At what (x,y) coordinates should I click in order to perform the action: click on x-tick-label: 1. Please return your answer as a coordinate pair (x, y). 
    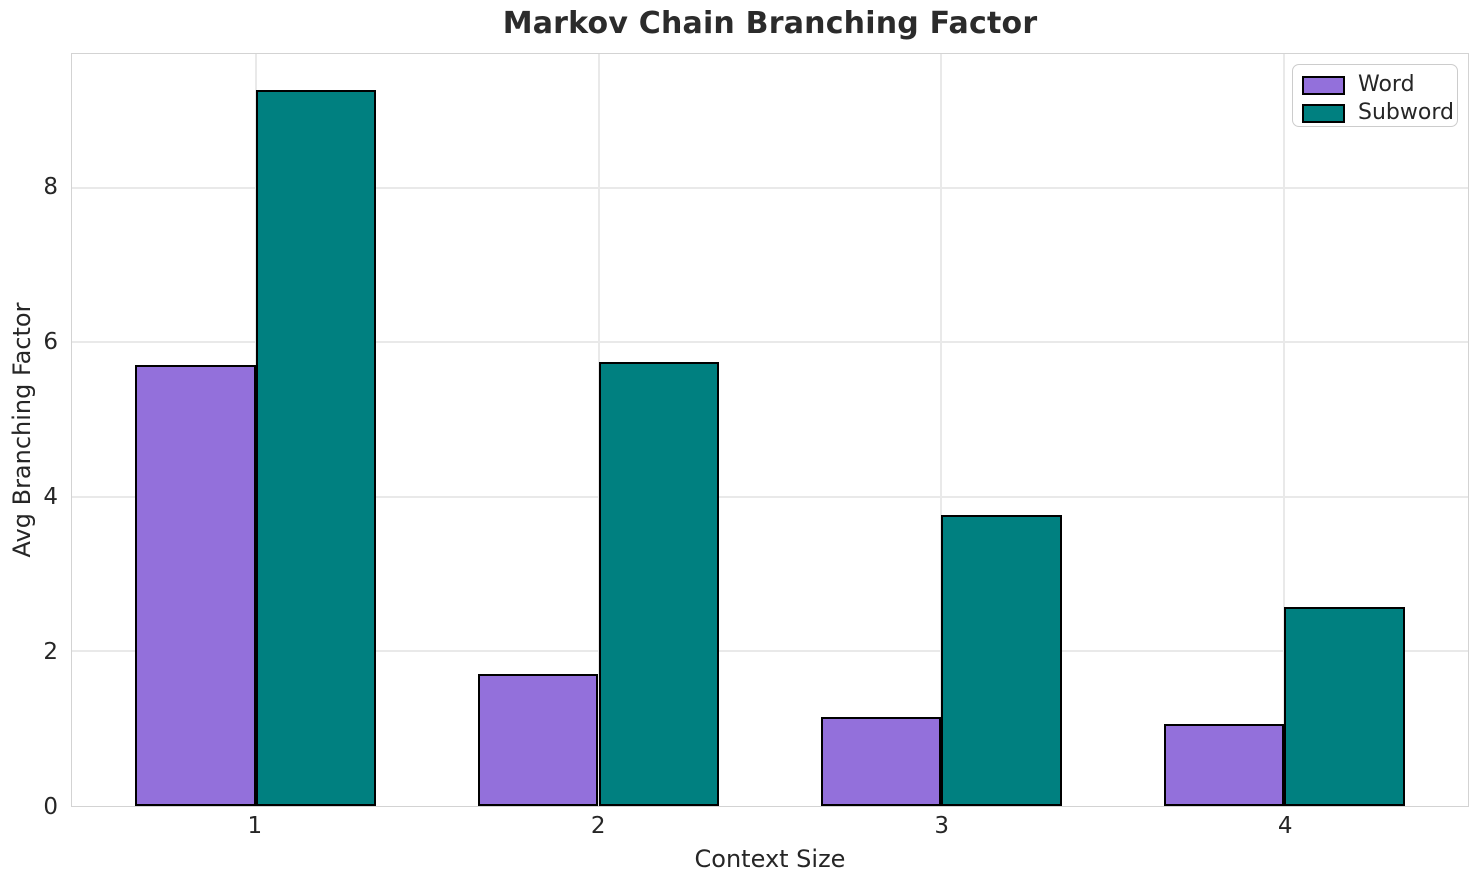
    Looking at the image, I should click on (255, 826).